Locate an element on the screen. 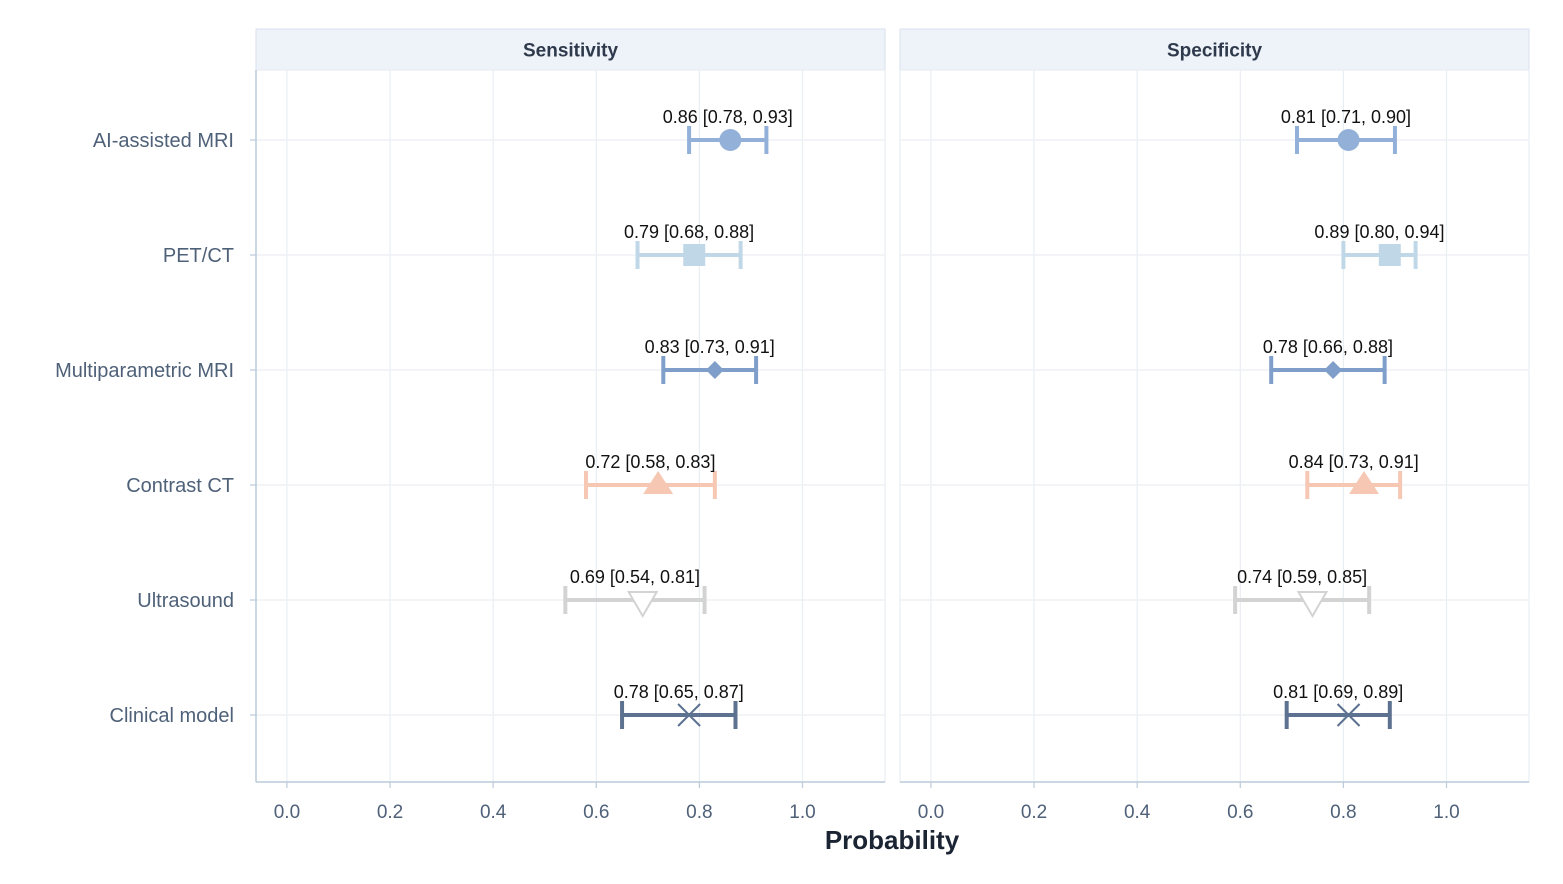  data-row-1: 0.86 [0.78, 0.93] is located at coordinates (728, 130).